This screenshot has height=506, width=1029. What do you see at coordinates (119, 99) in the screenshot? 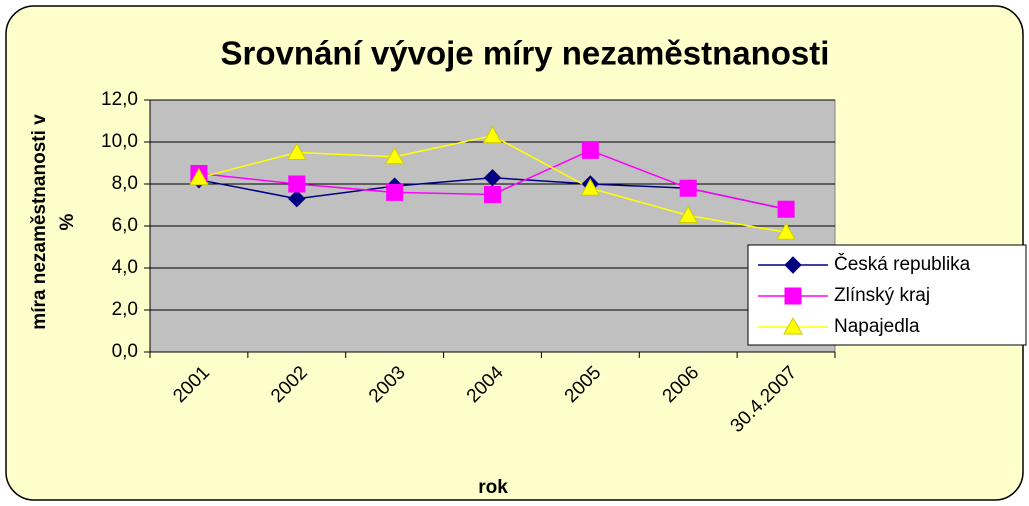
I see `y-tick-label: 12,0` at bounding box center [119, 99].